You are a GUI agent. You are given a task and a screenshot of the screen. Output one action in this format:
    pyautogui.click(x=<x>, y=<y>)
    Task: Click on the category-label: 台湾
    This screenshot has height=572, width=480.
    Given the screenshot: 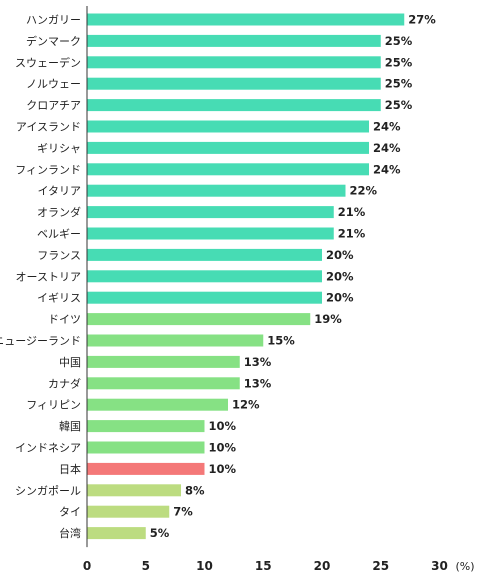 What is the action you would take?
    pyautogui.click(x=70, y=533)
    